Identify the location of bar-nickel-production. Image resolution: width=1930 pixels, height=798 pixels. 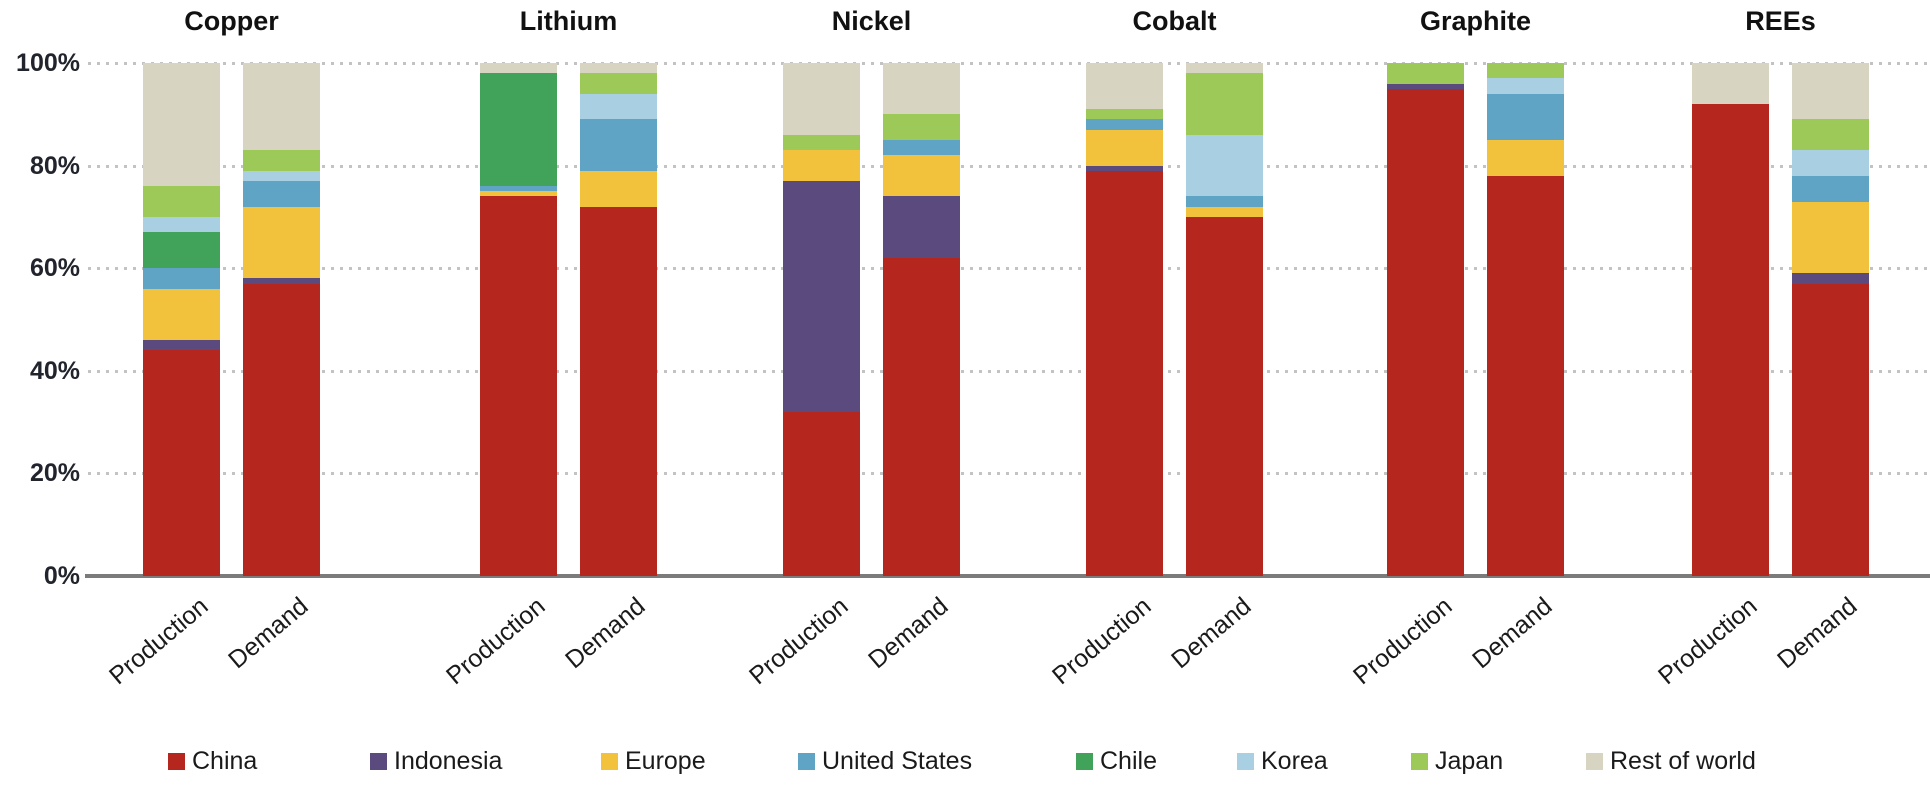
(821, 319).